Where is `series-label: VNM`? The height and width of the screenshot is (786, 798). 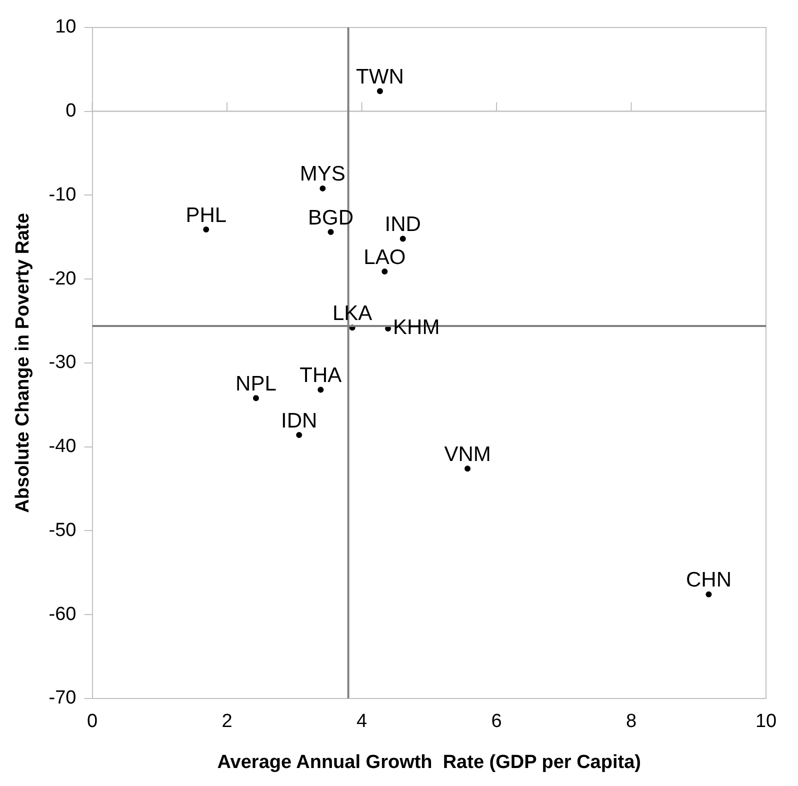
series-label: VNM is located at coordinates (467, 454).